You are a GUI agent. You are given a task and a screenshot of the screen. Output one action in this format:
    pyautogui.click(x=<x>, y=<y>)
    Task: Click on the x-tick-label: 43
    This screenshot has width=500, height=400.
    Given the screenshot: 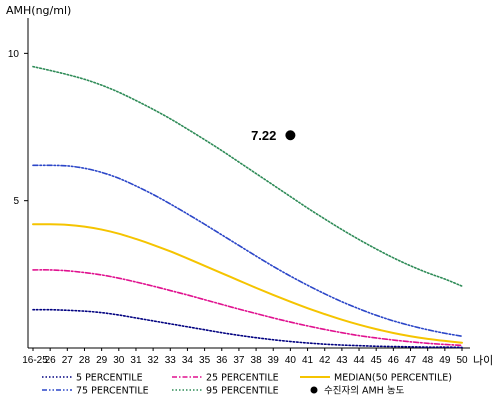 What is the action you would take?
    pyautogui.click(x=342, y=360)
    